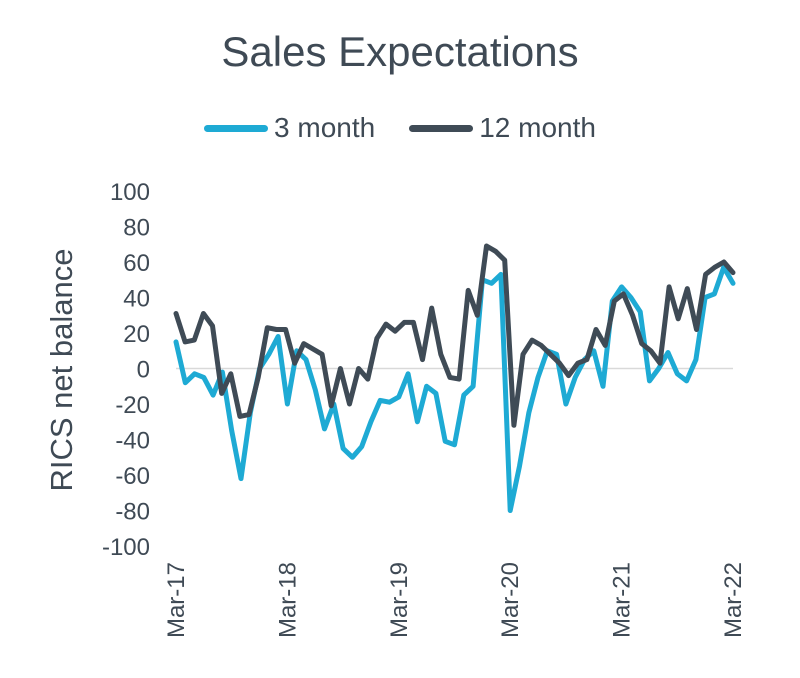 The image size is (800, 678). What do you see at coordinates (176, 600) in the screenshot?
I see `x-tick-label: Mar-17` at bounding box center [176, 600].